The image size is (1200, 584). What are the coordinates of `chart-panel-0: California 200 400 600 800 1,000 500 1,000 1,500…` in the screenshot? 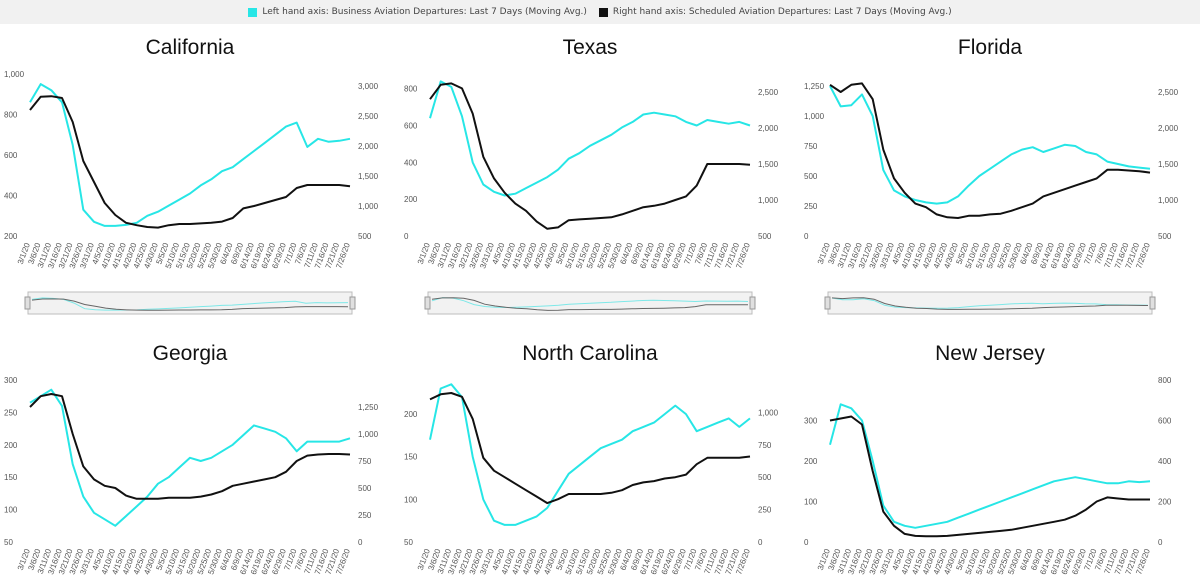 It's located at (191, 175).